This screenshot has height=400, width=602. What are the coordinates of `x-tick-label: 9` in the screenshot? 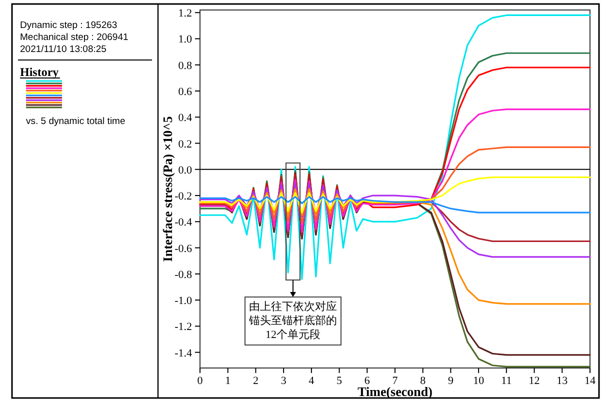 It's located at (451, 381).